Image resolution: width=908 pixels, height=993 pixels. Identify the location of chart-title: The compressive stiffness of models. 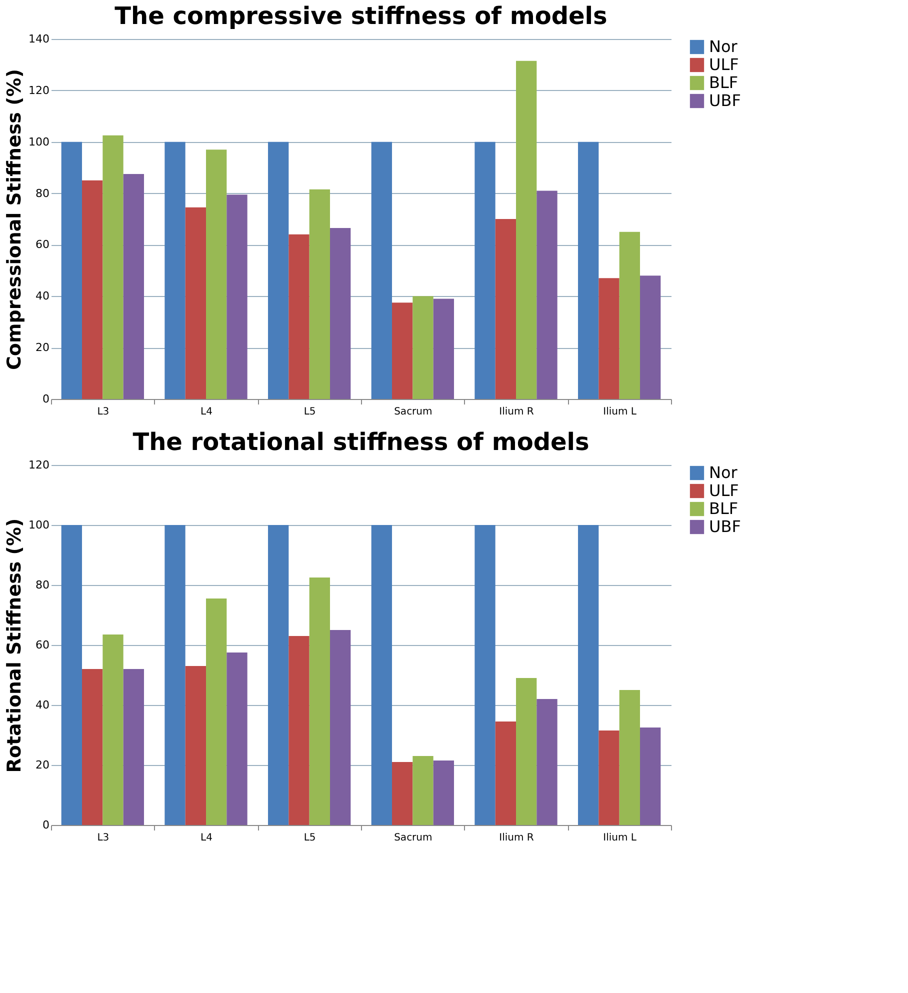
(361, 16).